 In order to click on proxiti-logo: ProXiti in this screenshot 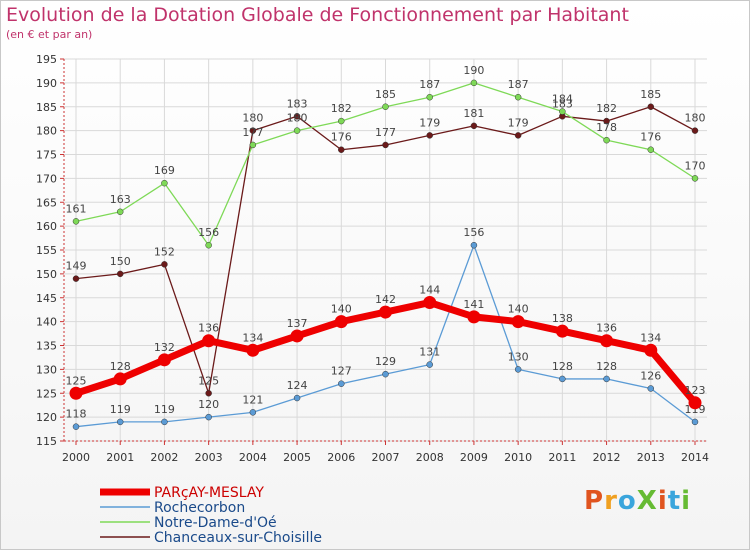, I will do `click(637, 501)`.